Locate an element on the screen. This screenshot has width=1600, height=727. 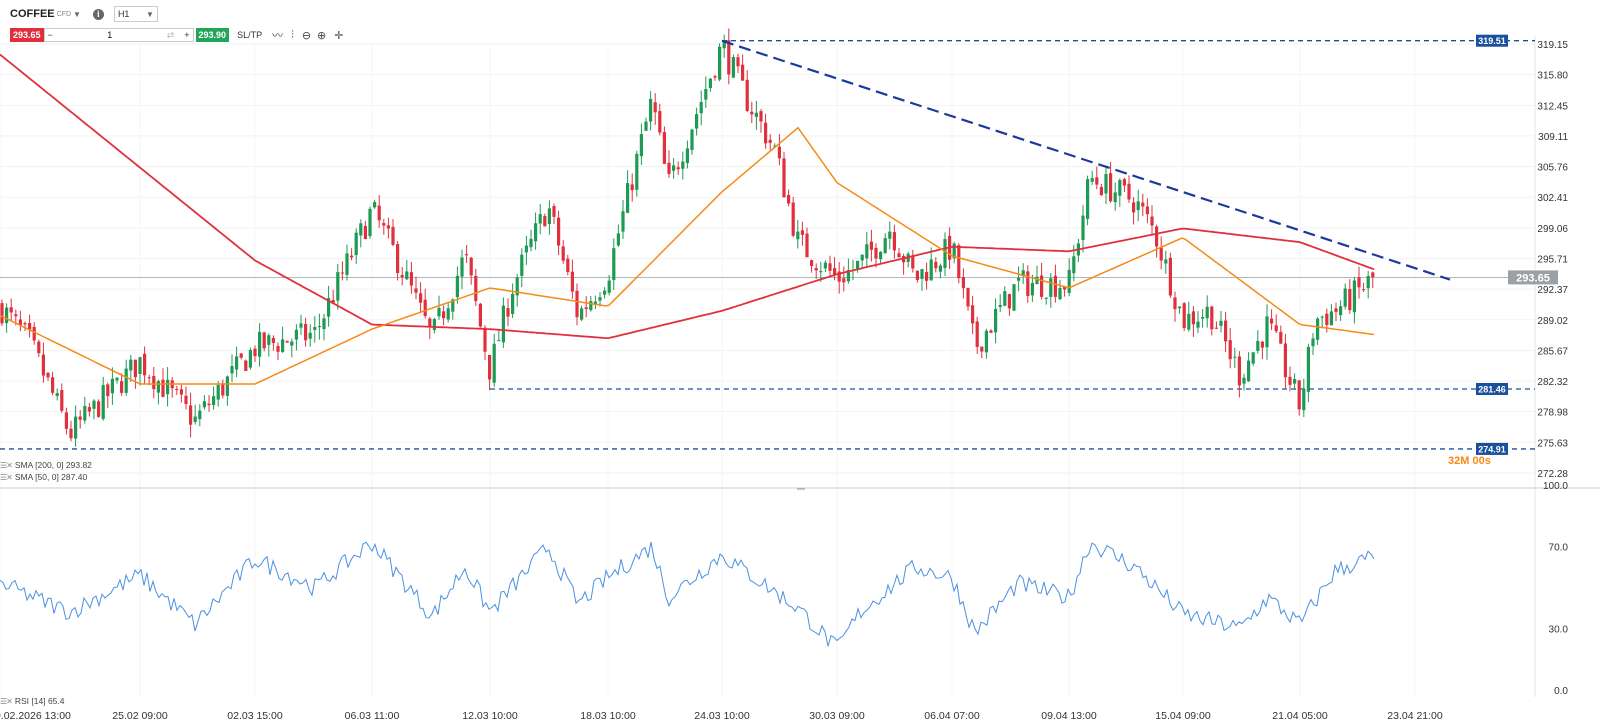
rsi-line is located at coordinates (687, 594).